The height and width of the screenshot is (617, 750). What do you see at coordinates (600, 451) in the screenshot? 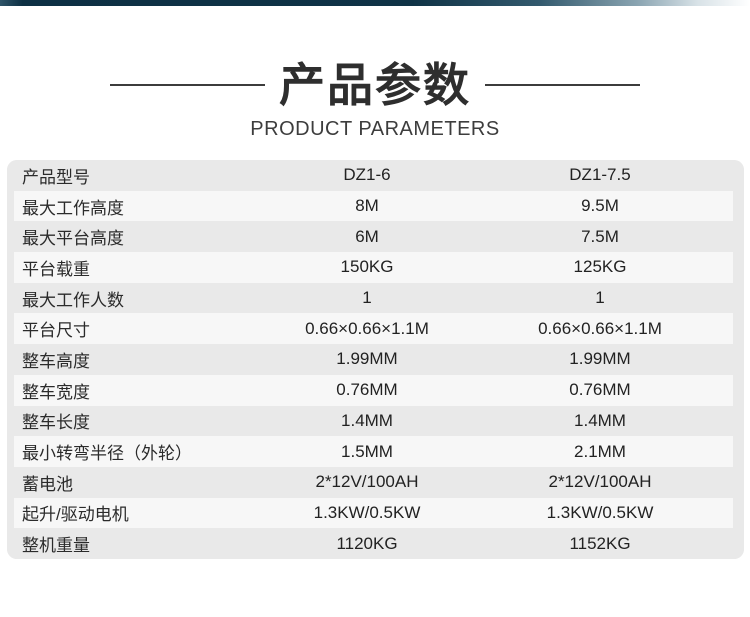
I see `param-value-dz1-7-5: 2.1MM` at bounding box center [600, 451].